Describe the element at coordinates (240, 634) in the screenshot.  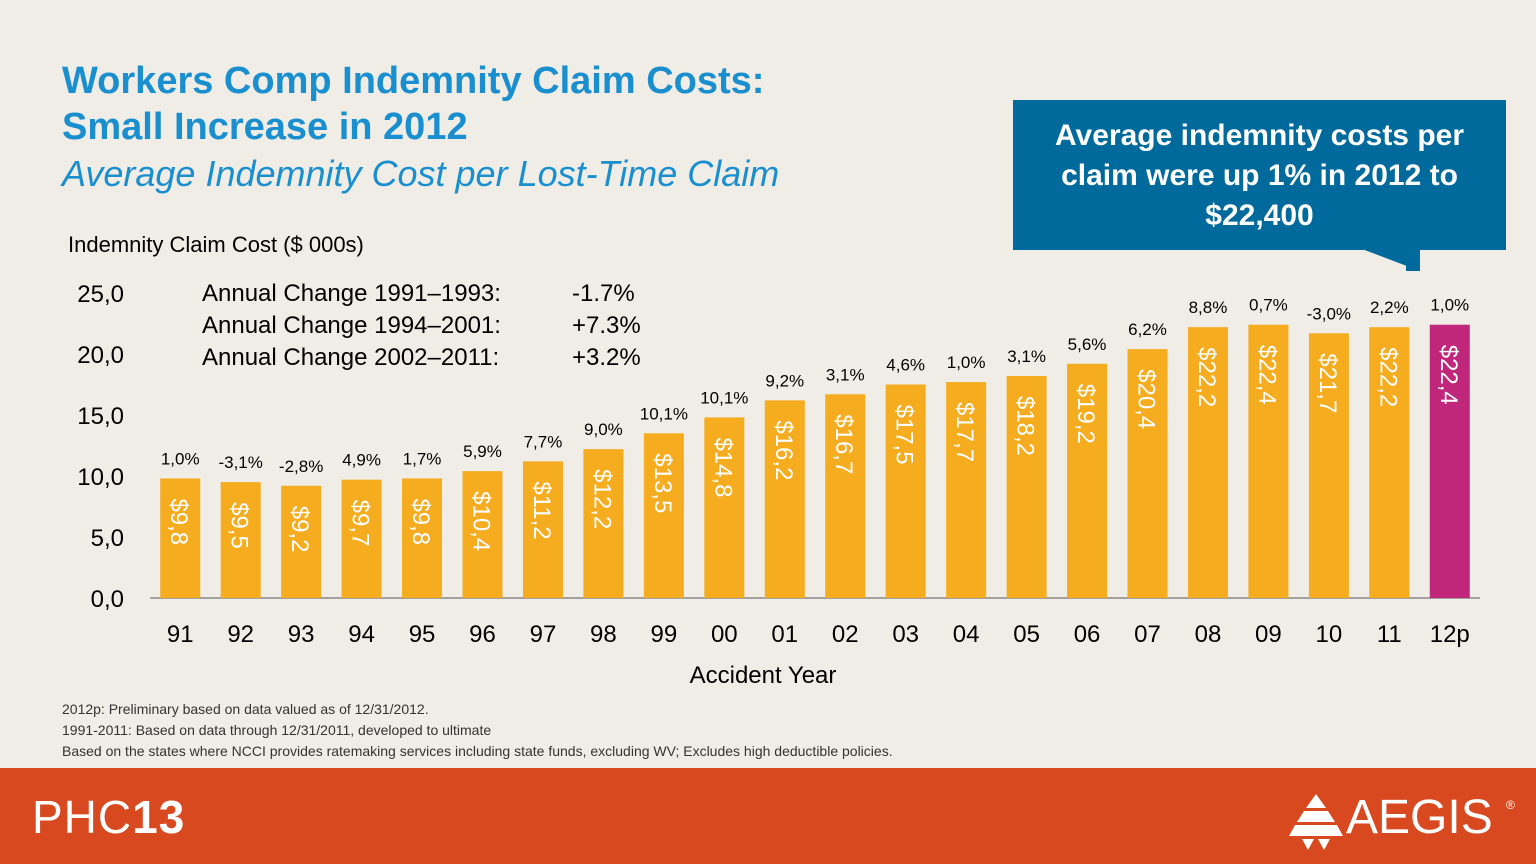
I see `x-tick-label: 92` at that location.